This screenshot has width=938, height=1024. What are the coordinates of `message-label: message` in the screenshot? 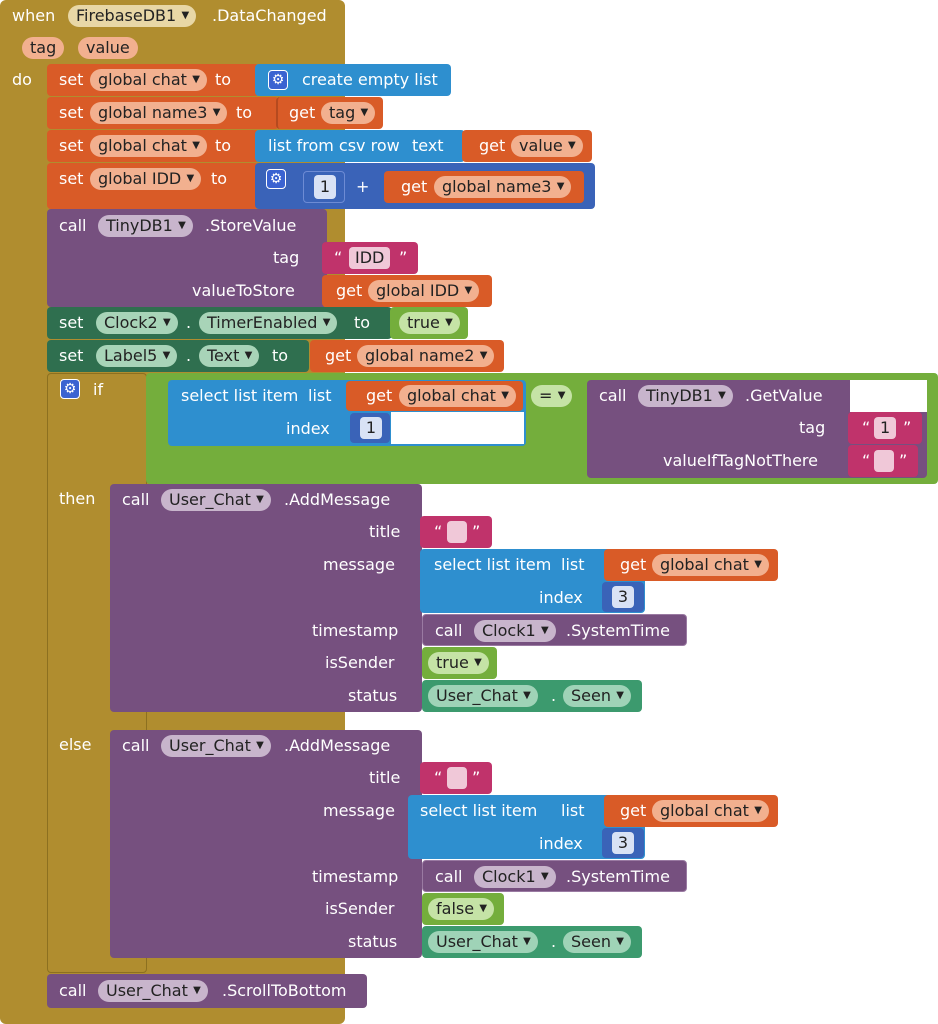 It's located at (359, 810).